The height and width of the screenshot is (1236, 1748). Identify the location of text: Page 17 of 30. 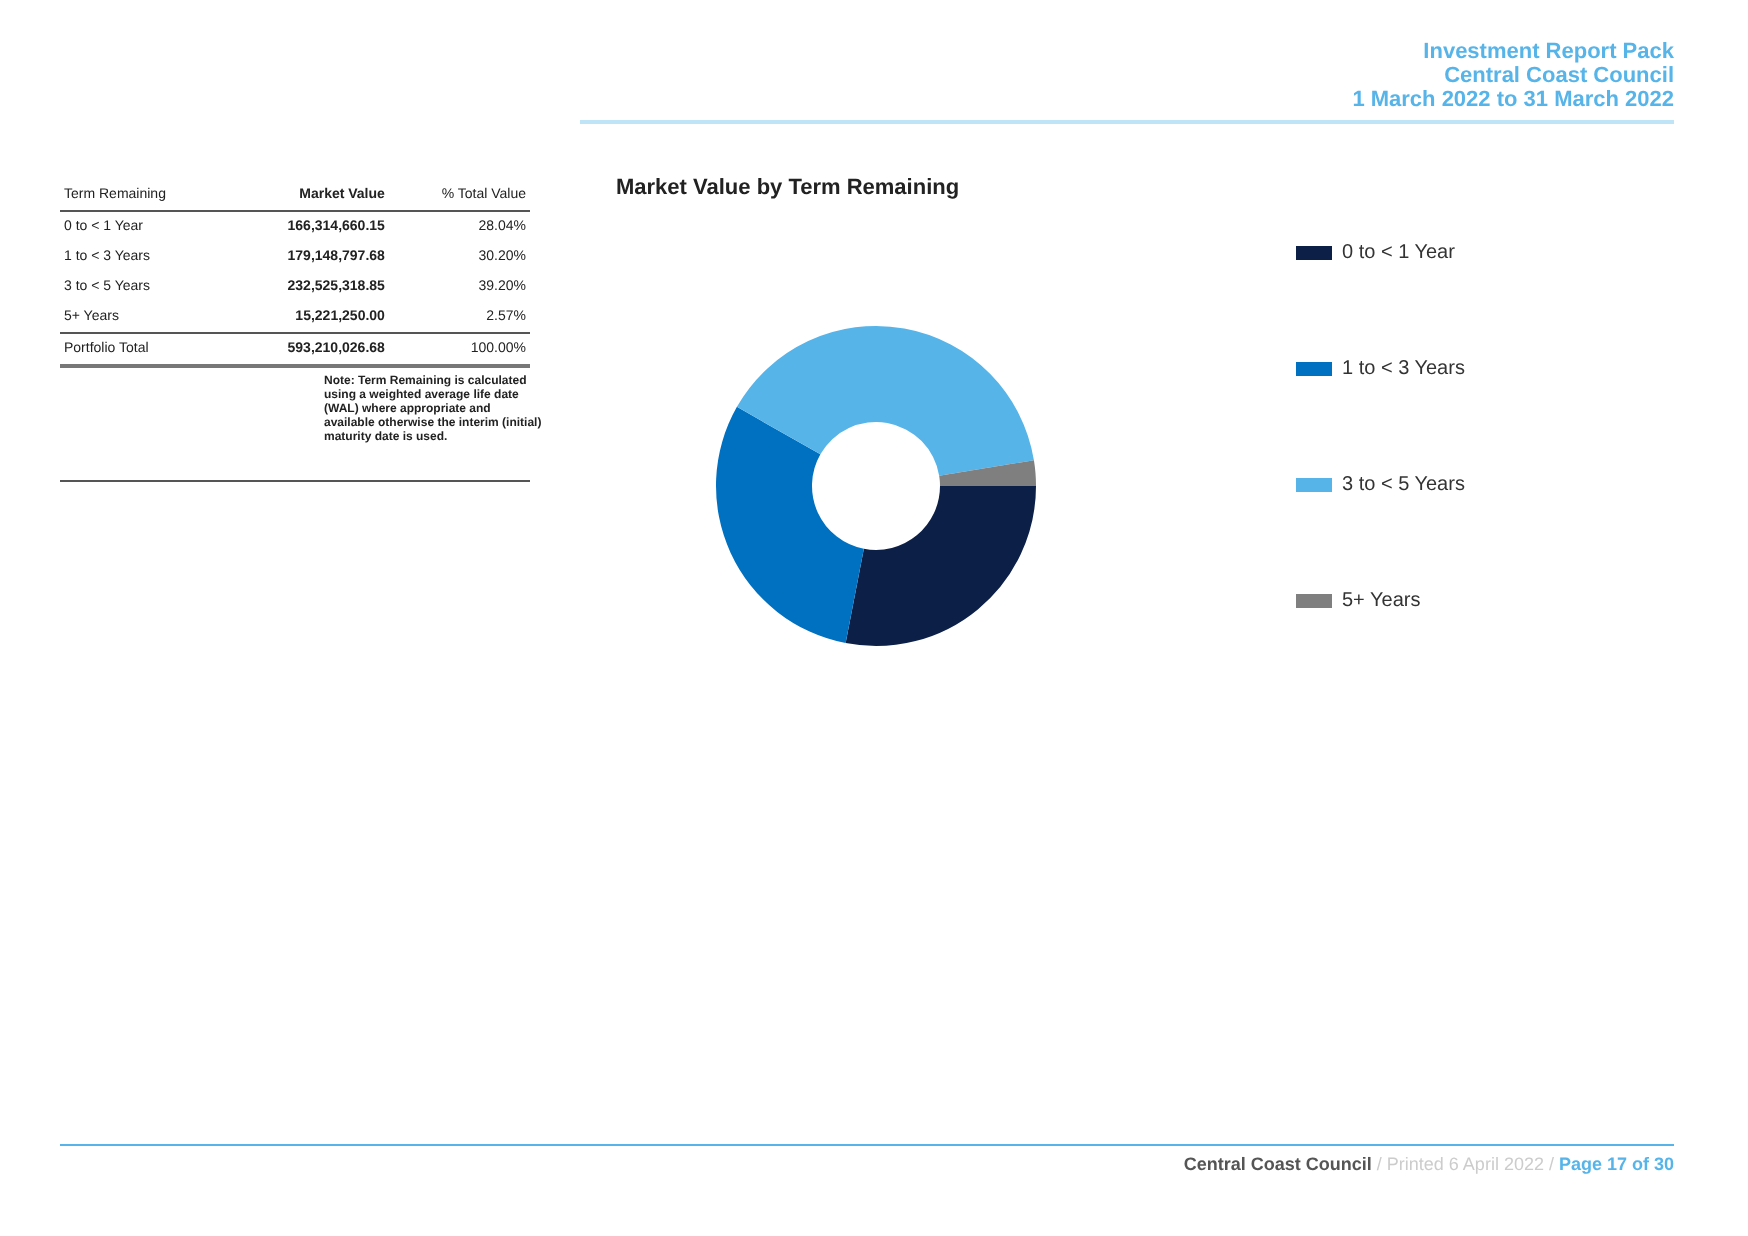
(1616, 1164).